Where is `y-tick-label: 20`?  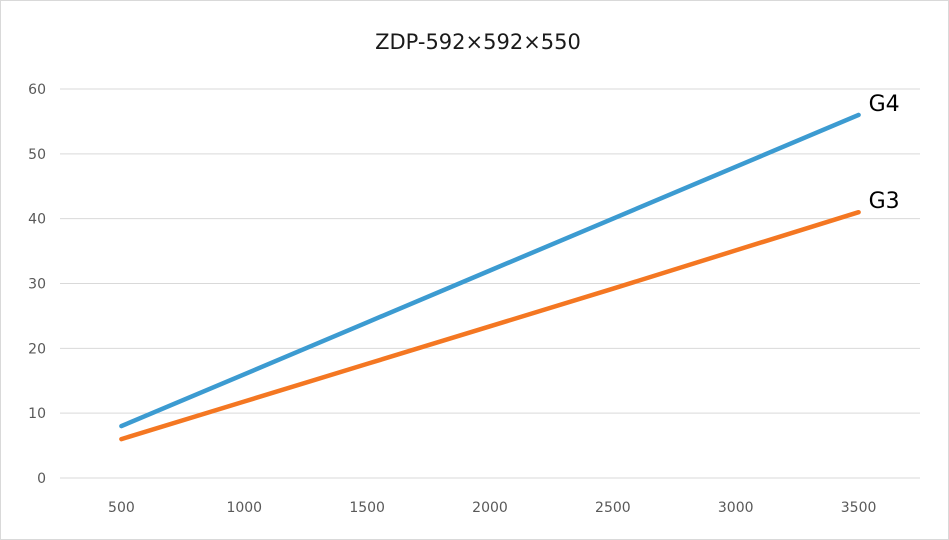 y-tick-label: 20 is located at coordinates (37, 349).